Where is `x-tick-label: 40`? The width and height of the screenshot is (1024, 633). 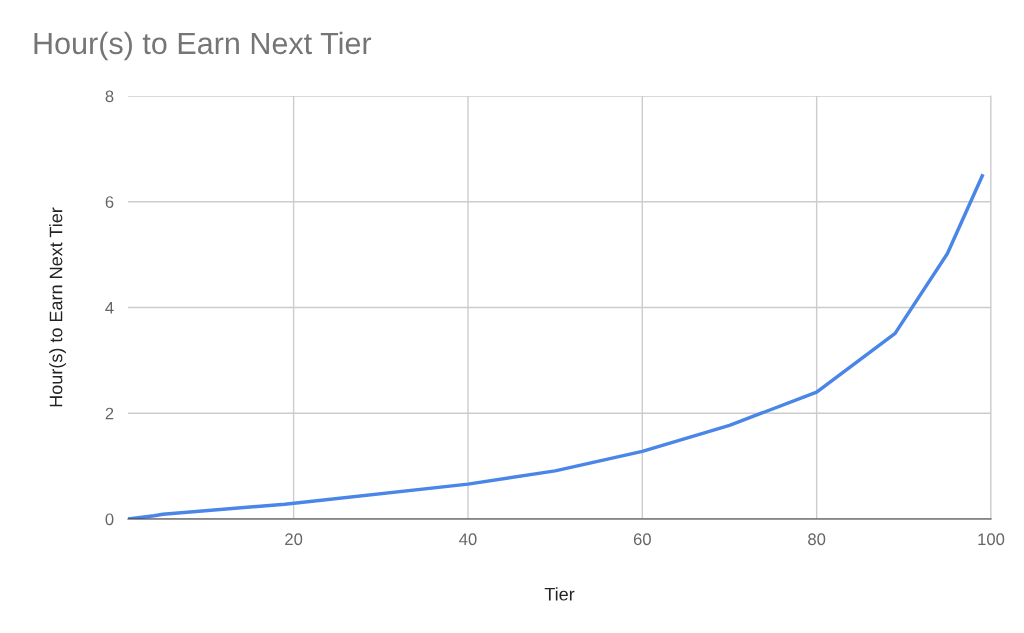 x-tick-label: 40 is located at coordinates (468, 539).